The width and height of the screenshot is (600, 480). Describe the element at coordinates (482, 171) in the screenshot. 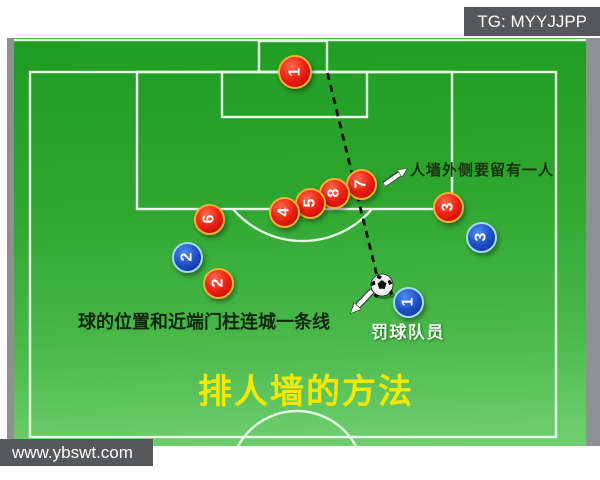

I see `wall-note-label: 人墙外侧要留有一人` at that location.